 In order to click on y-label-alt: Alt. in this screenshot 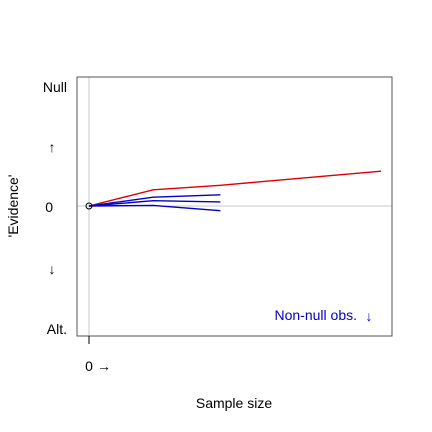, I will do `click(57, 329)`.